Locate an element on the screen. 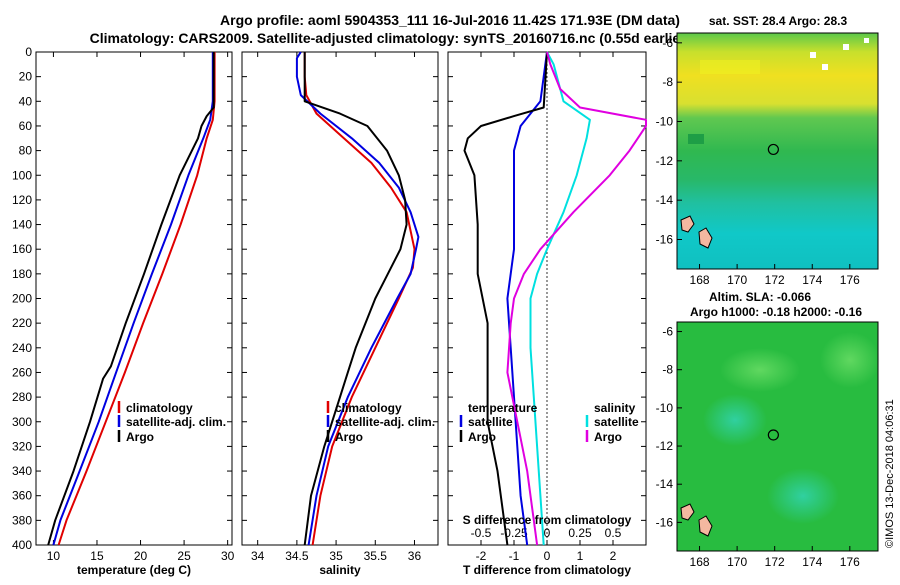  y-tick-label: 300 is located at coordinates (22, 422).